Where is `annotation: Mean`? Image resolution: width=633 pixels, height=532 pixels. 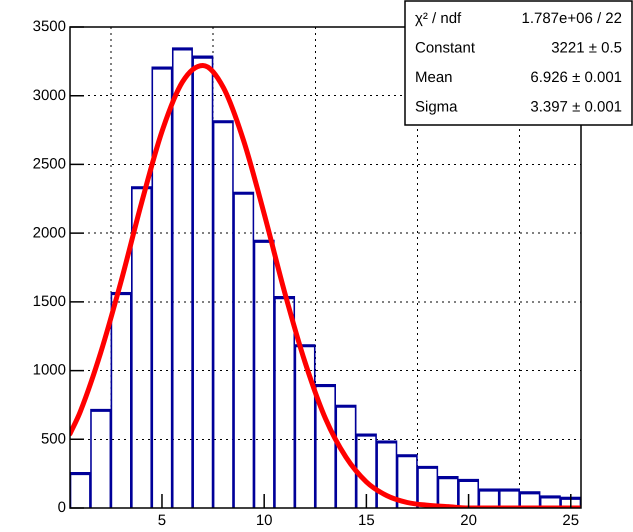 annotation: Mean is located at coordinates (434, 77).